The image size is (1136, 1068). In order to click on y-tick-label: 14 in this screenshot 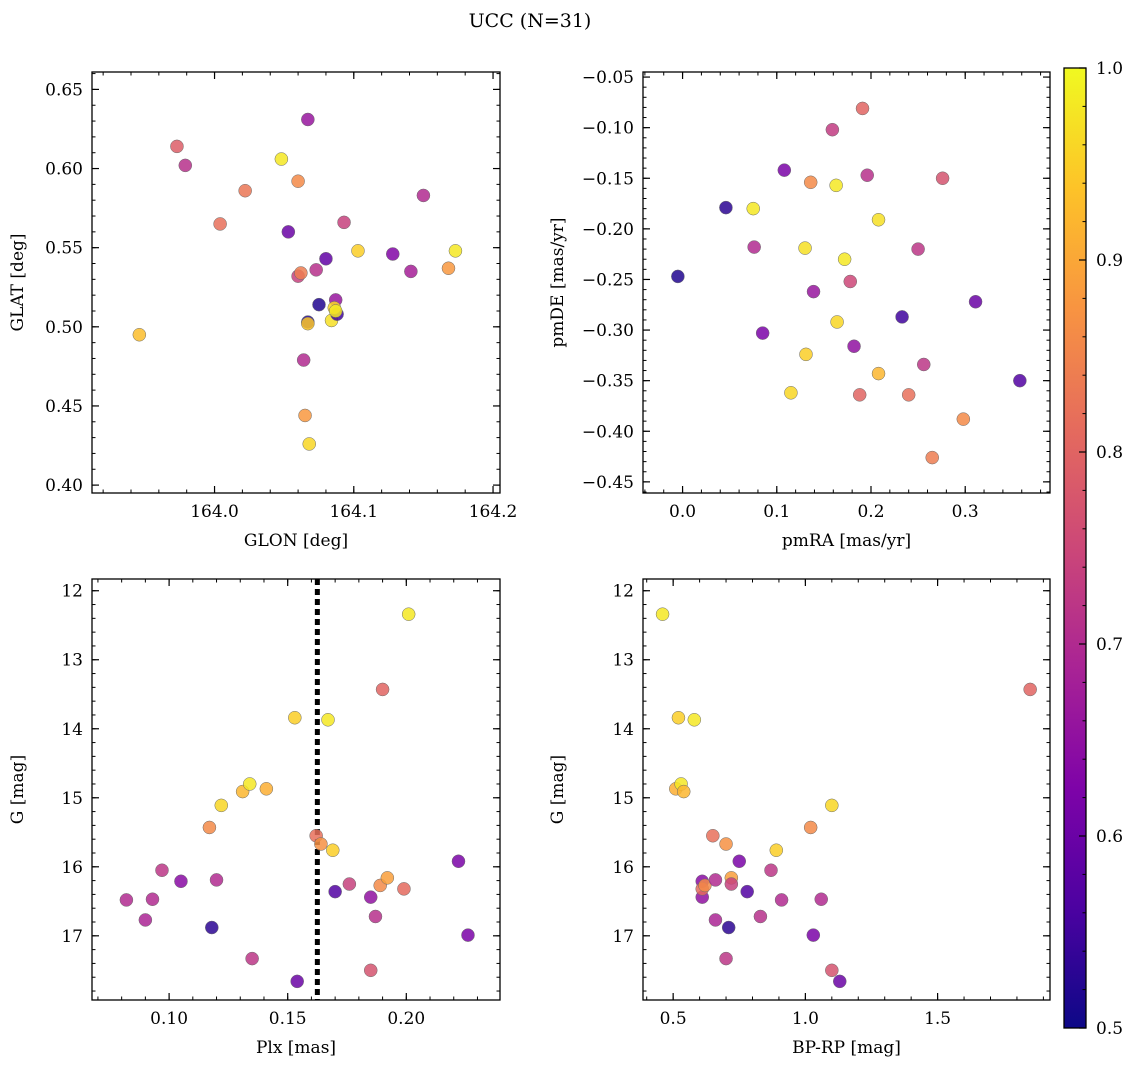, I will do `click(623, 730)`.